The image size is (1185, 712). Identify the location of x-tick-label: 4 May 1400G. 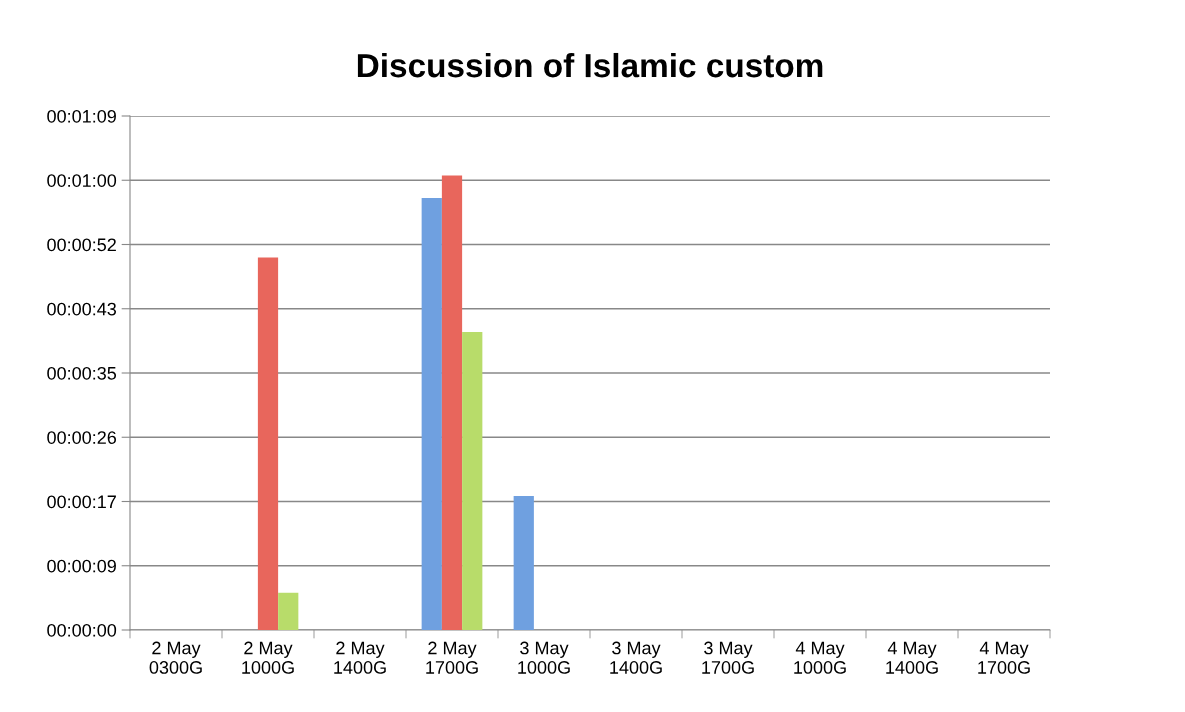
(912, 657).